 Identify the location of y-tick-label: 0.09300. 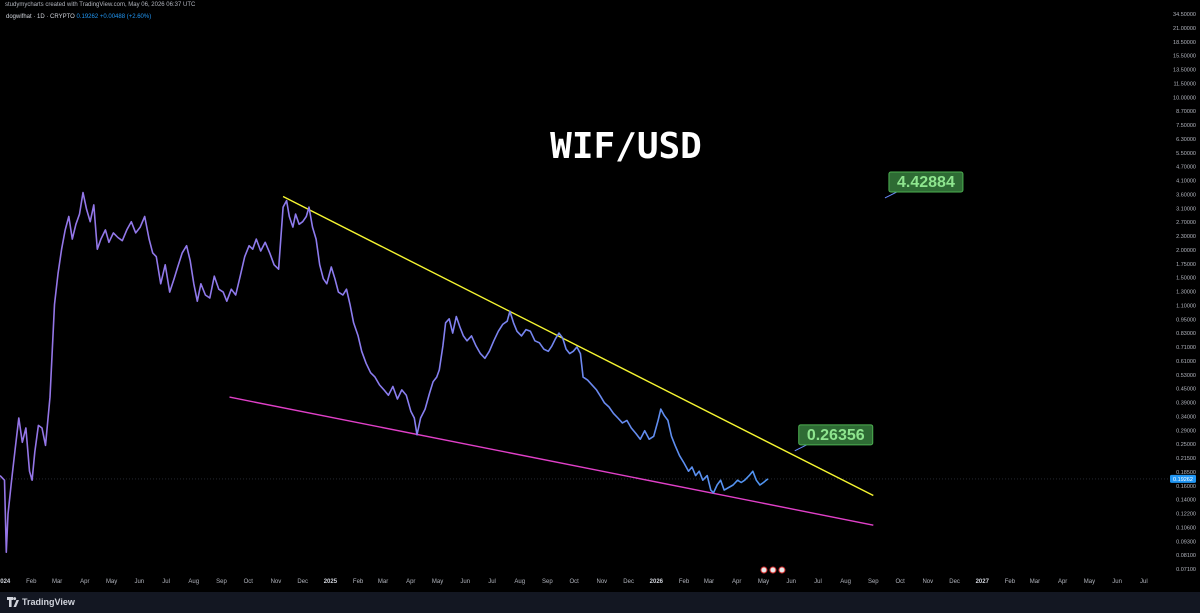
(1186, 542).